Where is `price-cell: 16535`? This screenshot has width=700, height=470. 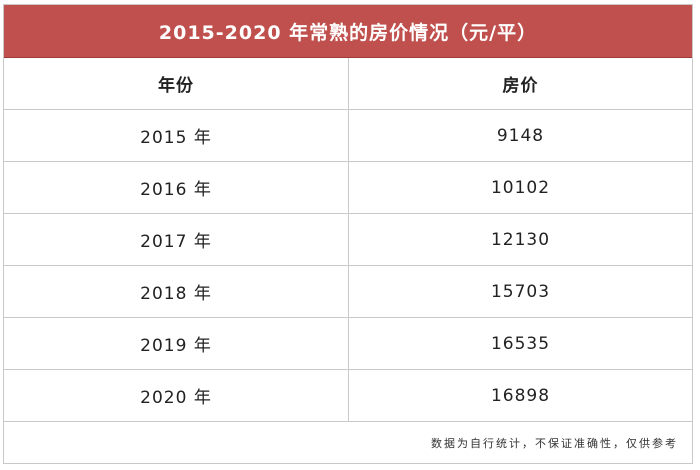 price-cell: 16535 is located at coordinates (520, 344).